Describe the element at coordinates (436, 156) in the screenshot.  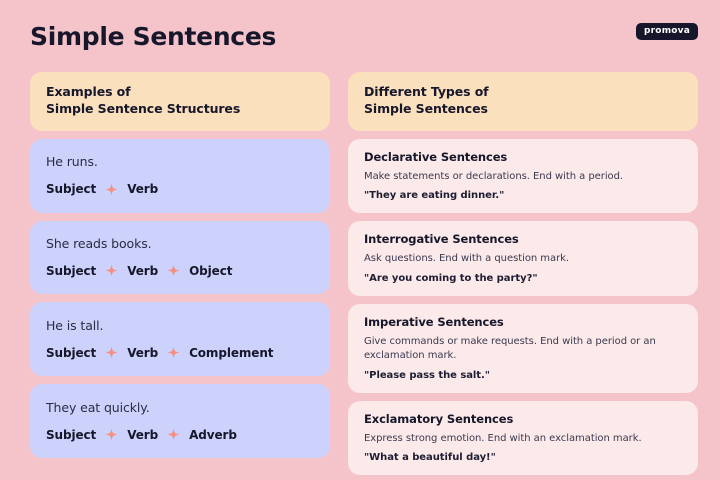
I see `sentence-type-title: Declarative Sentences` at that location.